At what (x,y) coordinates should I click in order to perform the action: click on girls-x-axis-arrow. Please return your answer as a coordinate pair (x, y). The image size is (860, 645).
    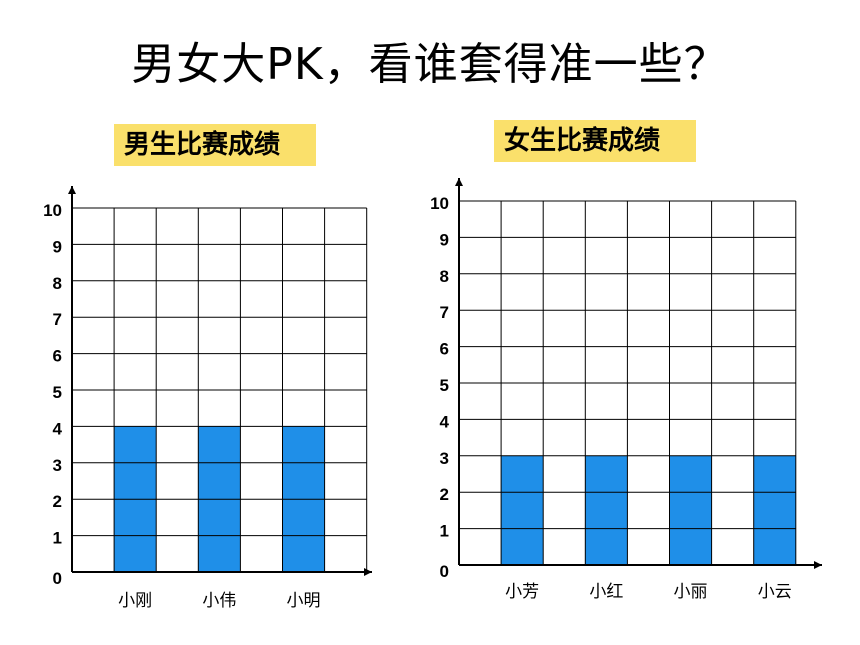
    Looking at the image, I should click on (818, 565).